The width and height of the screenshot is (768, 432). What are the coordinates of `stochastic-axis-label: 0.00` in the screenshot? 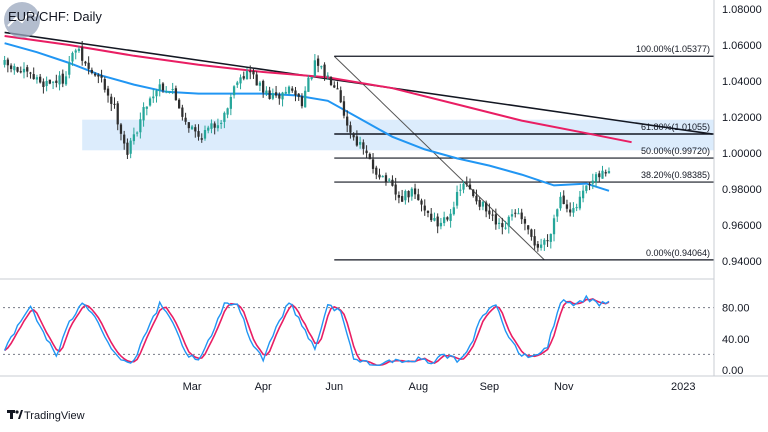 It's located at (732, 371).